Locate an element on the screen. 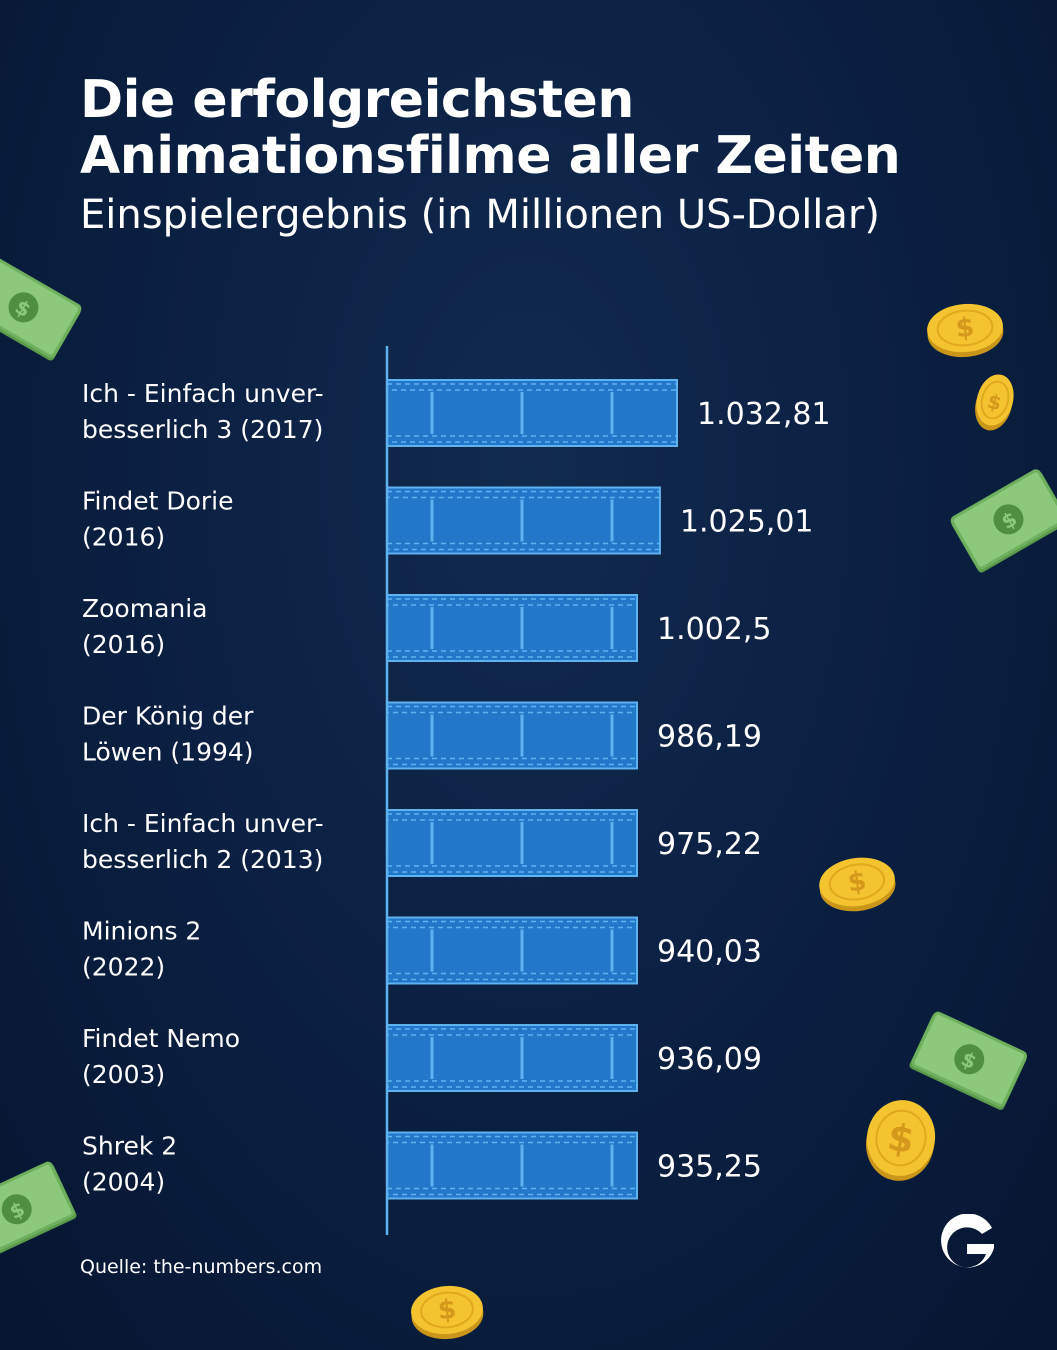 Image resolution: width=1057 pixels, height=1350 pixels. value-label: 1.032,81 is located at coordinates (764, 414).